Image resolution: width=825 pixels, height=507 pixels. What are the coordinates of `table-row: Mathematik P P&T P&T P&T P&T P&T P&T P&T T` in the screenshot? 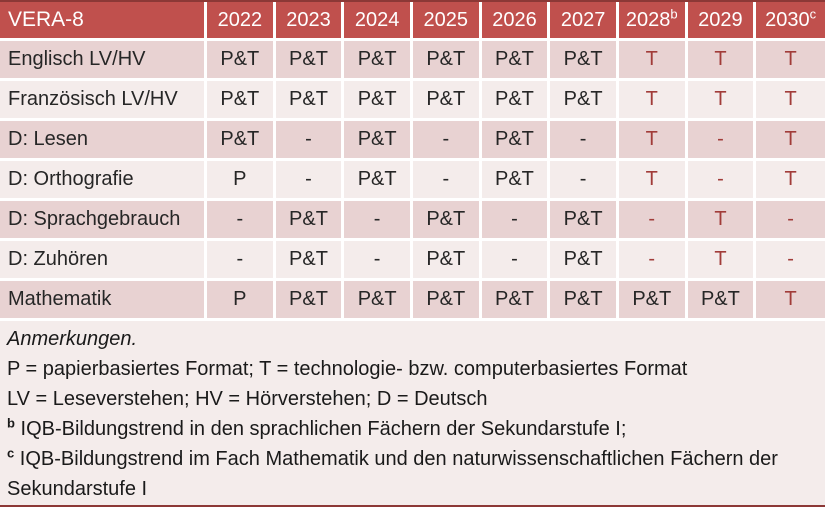 It's located at (412, 301).